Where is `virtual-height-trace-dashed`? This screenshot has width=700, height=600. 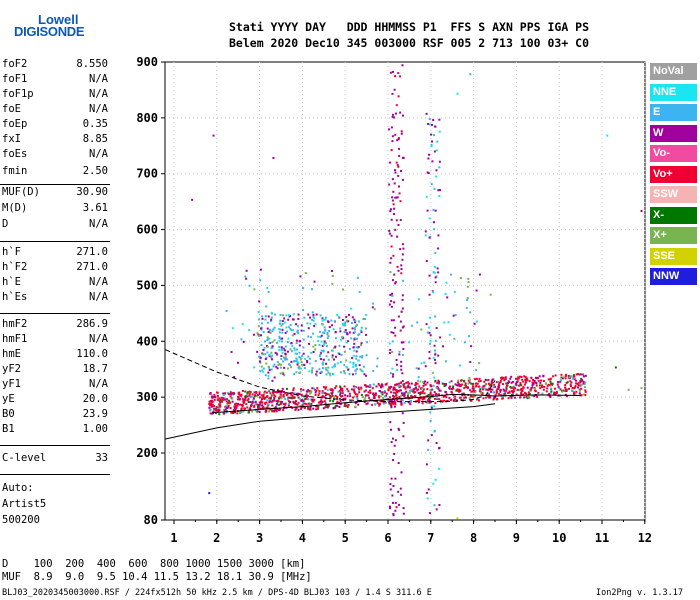
virtual-height-trace-dashed is located at coordinates (330, 376).